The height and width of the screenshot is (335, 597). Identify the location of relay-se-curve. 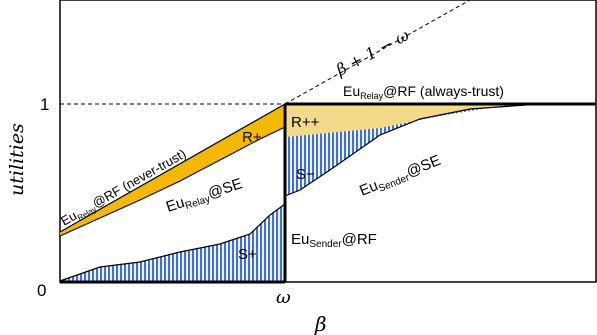
(172, 181).